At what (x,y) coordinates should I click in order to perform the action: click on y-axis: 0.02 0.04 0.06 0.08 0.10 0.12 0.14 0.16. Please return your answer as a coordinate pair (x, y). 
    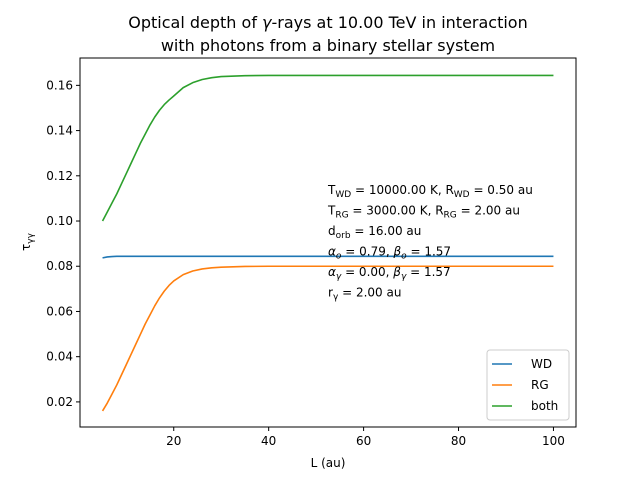
    Looking at the image, I should click on (63, 243).